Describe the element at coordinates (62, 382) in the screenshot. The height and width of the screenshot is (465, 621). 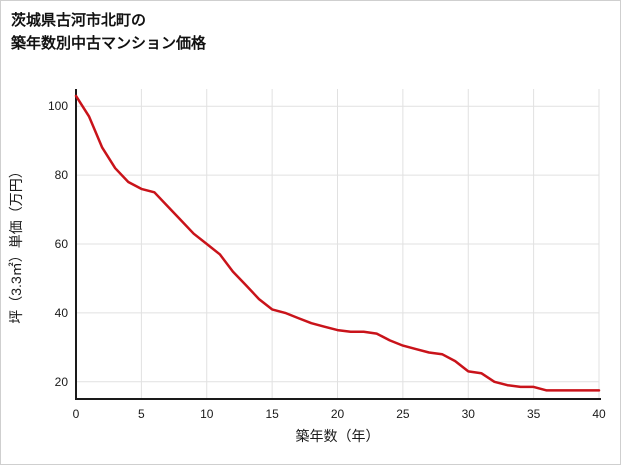
I see `y-tick-label: 20` at that location.